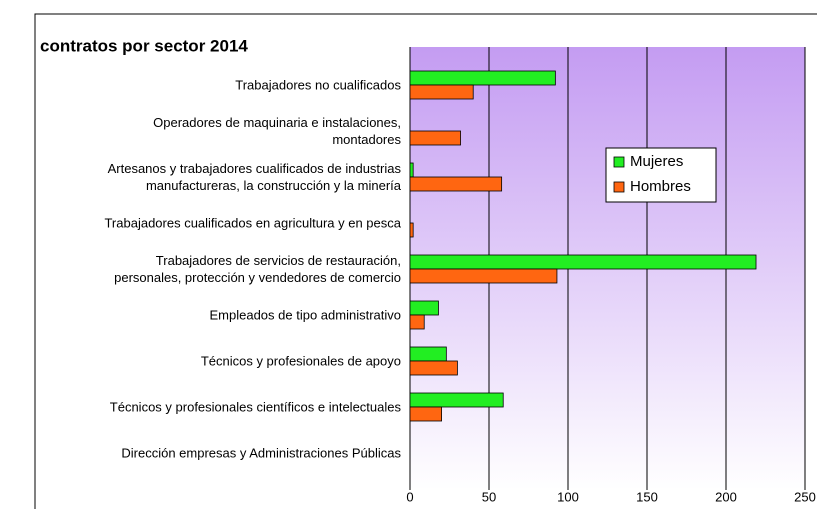  Describe the element at coordinates (300, 361) in the screenshot. I see `category-label: Técnicos y profesionales de apoyo` at that location.